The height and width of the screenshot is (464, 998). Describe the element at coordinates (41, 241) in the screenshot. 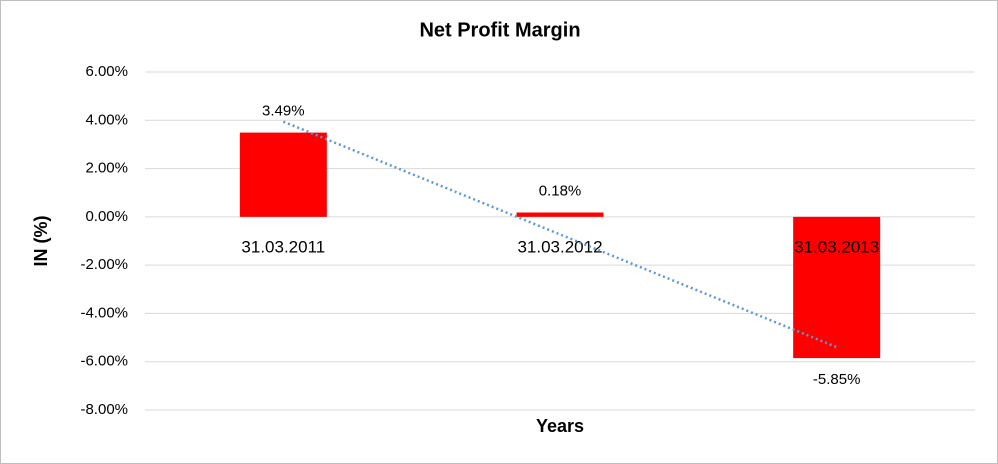

I see `y-axis-title: IN (%)` at that location.